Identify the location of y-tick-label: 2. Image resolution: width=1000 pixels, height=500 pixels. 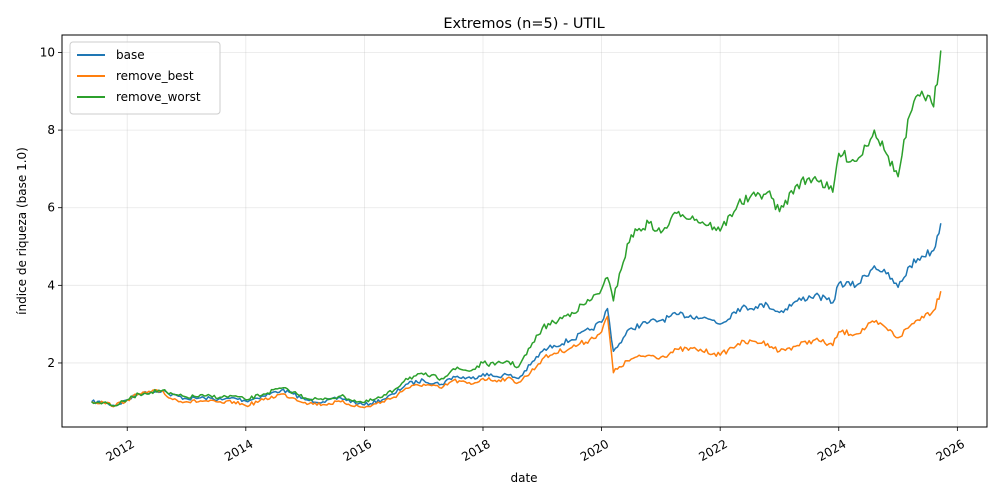
(51, 363).